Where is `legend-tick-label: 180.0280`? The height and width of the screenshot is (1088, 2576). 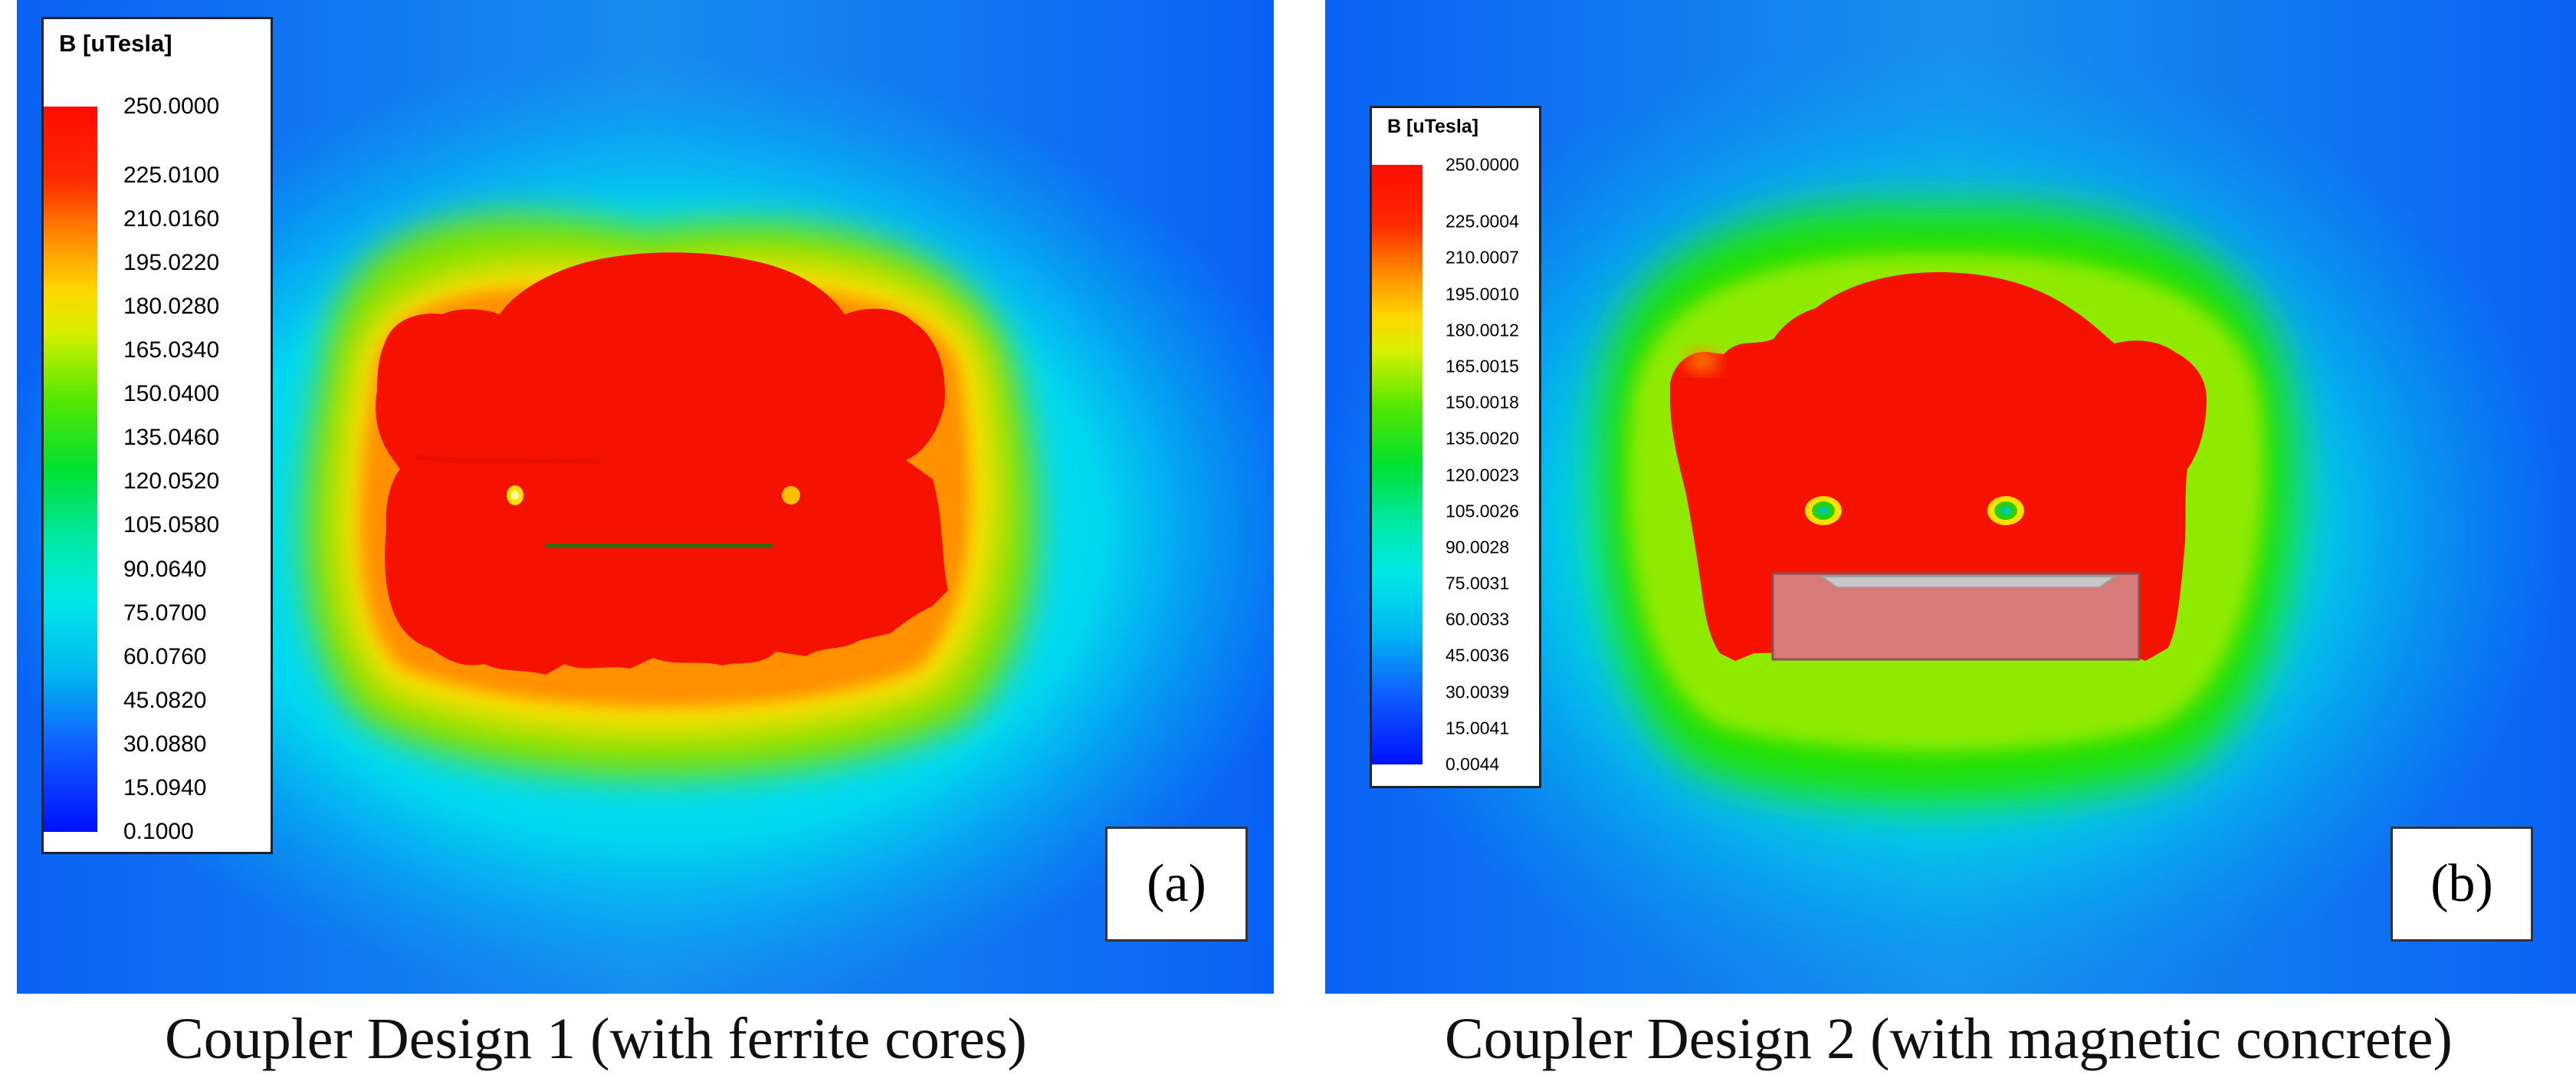 legend-tick-label: 180.0280 is located at coordinates (171, 307).